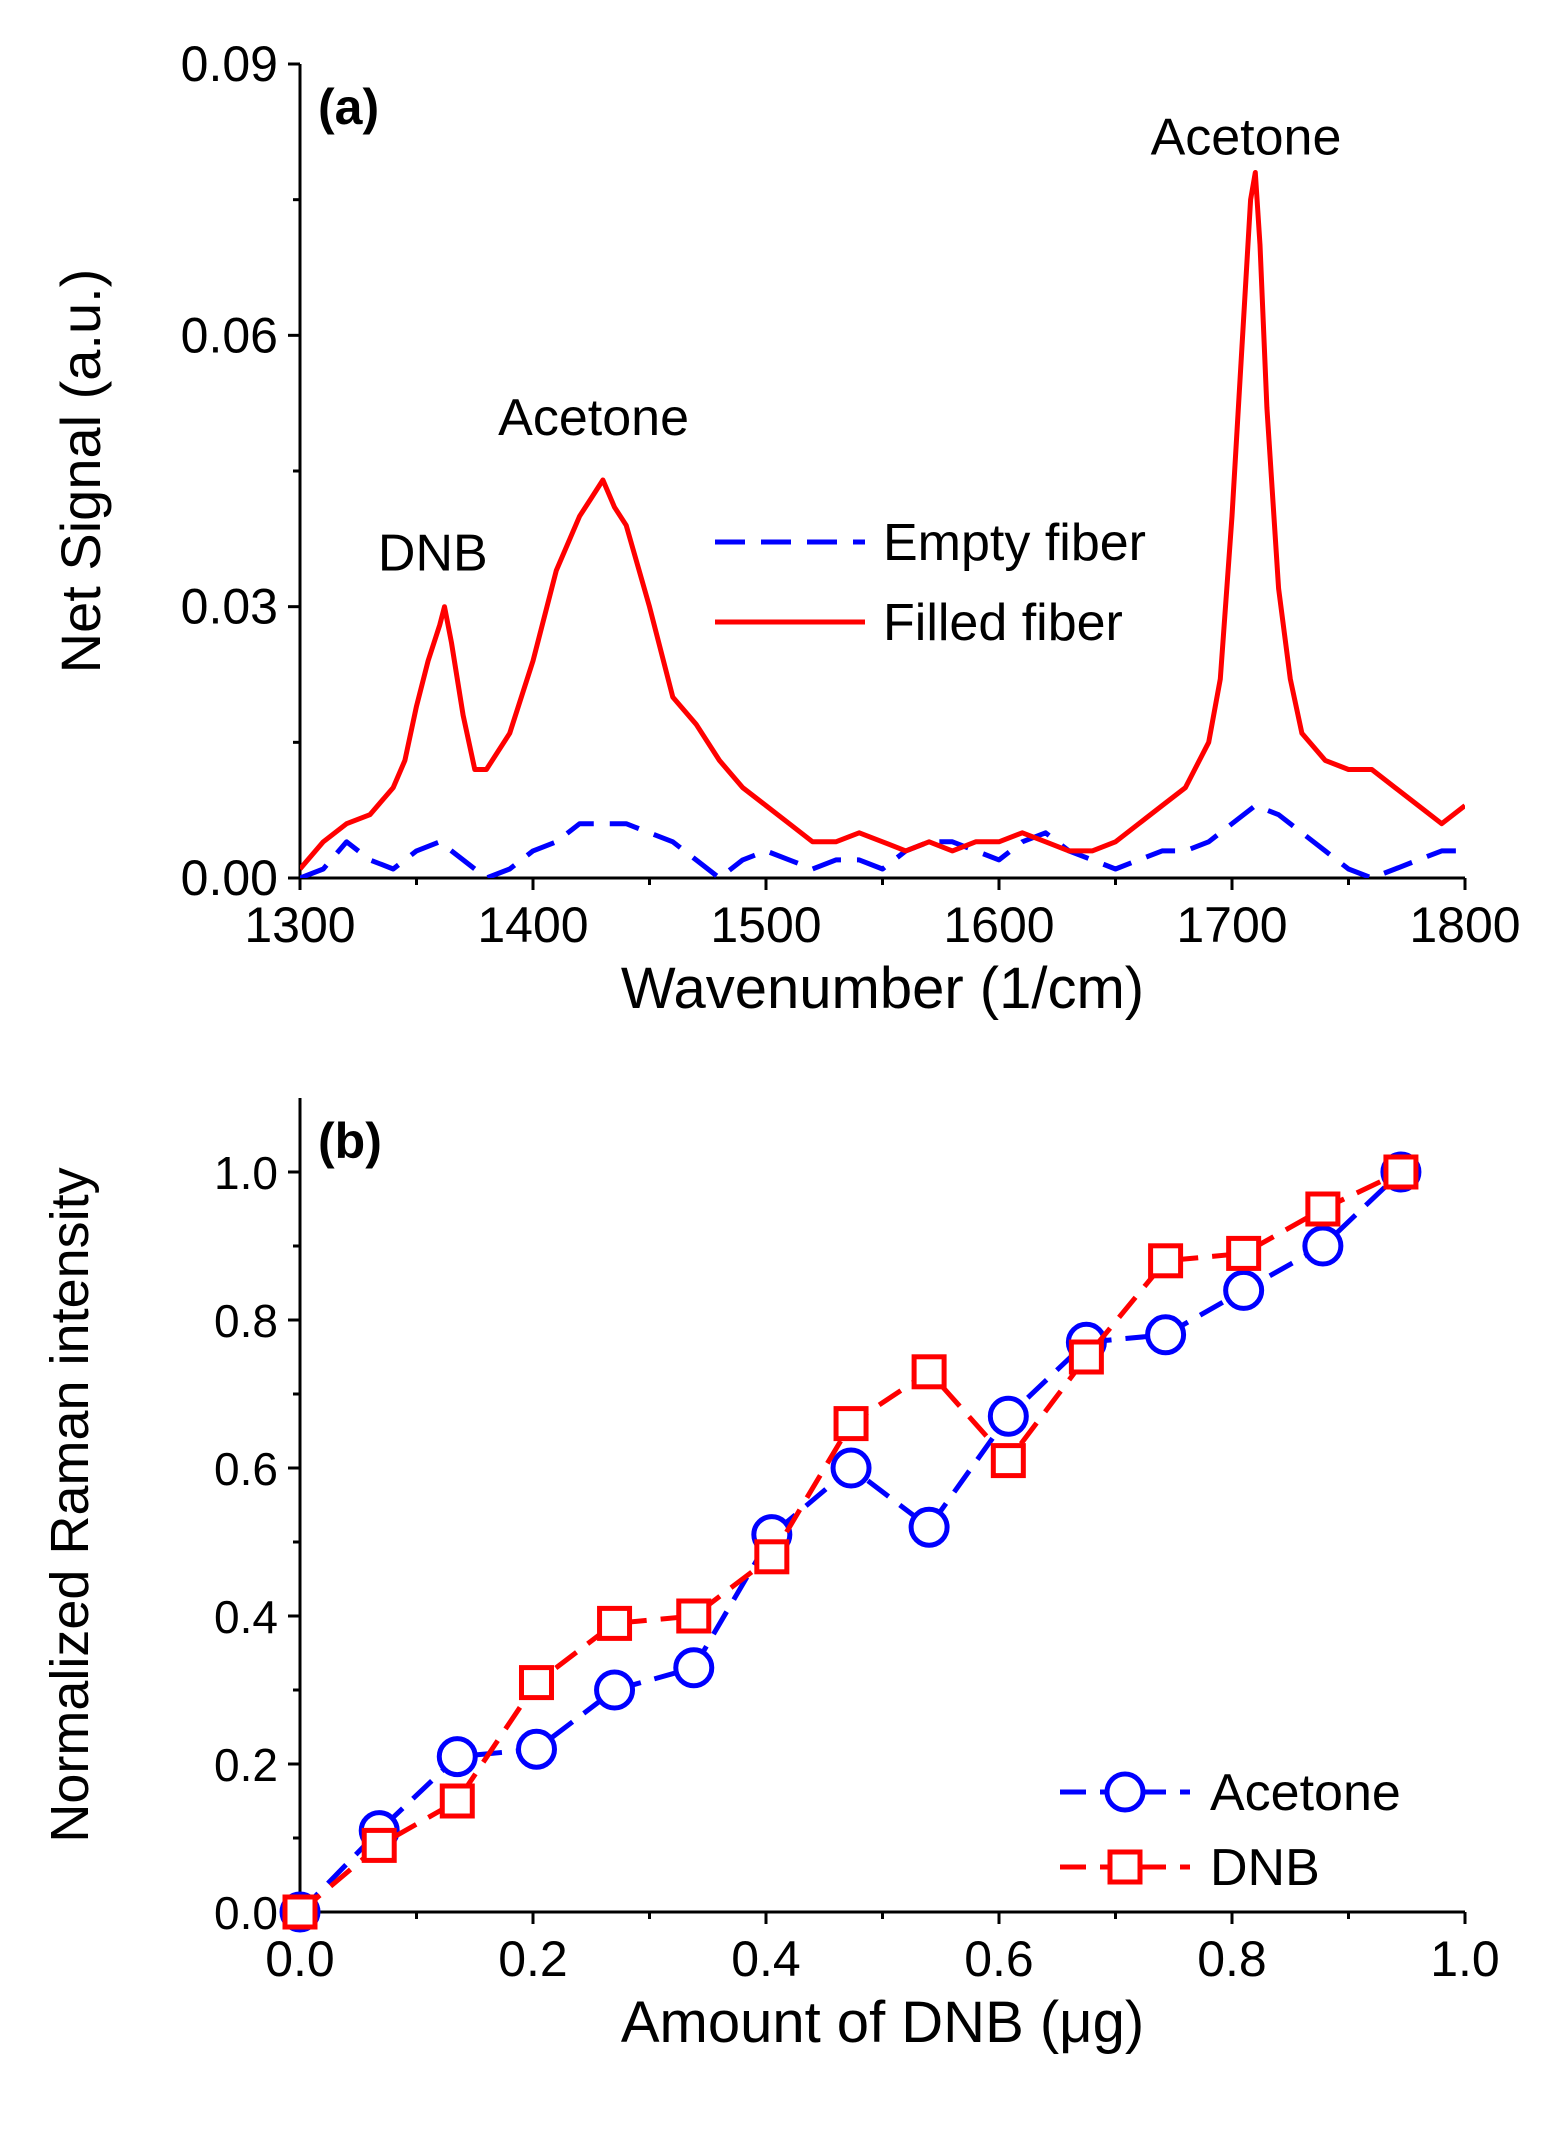 The height and width of the screenshot is (2152, 1565). I want to click on panel-label: (a), so click(348, 107).